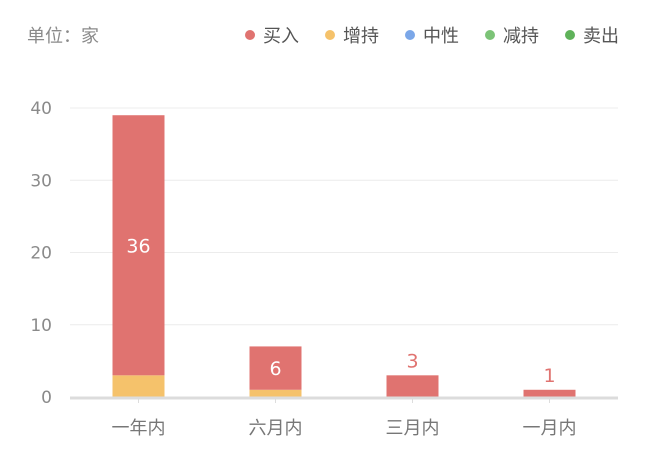 The image size is (647, 456). What do you see at coordinates (41, 326) in the screenshot?
I see `y-tick-label: 10` at bounding box center [41, 326].